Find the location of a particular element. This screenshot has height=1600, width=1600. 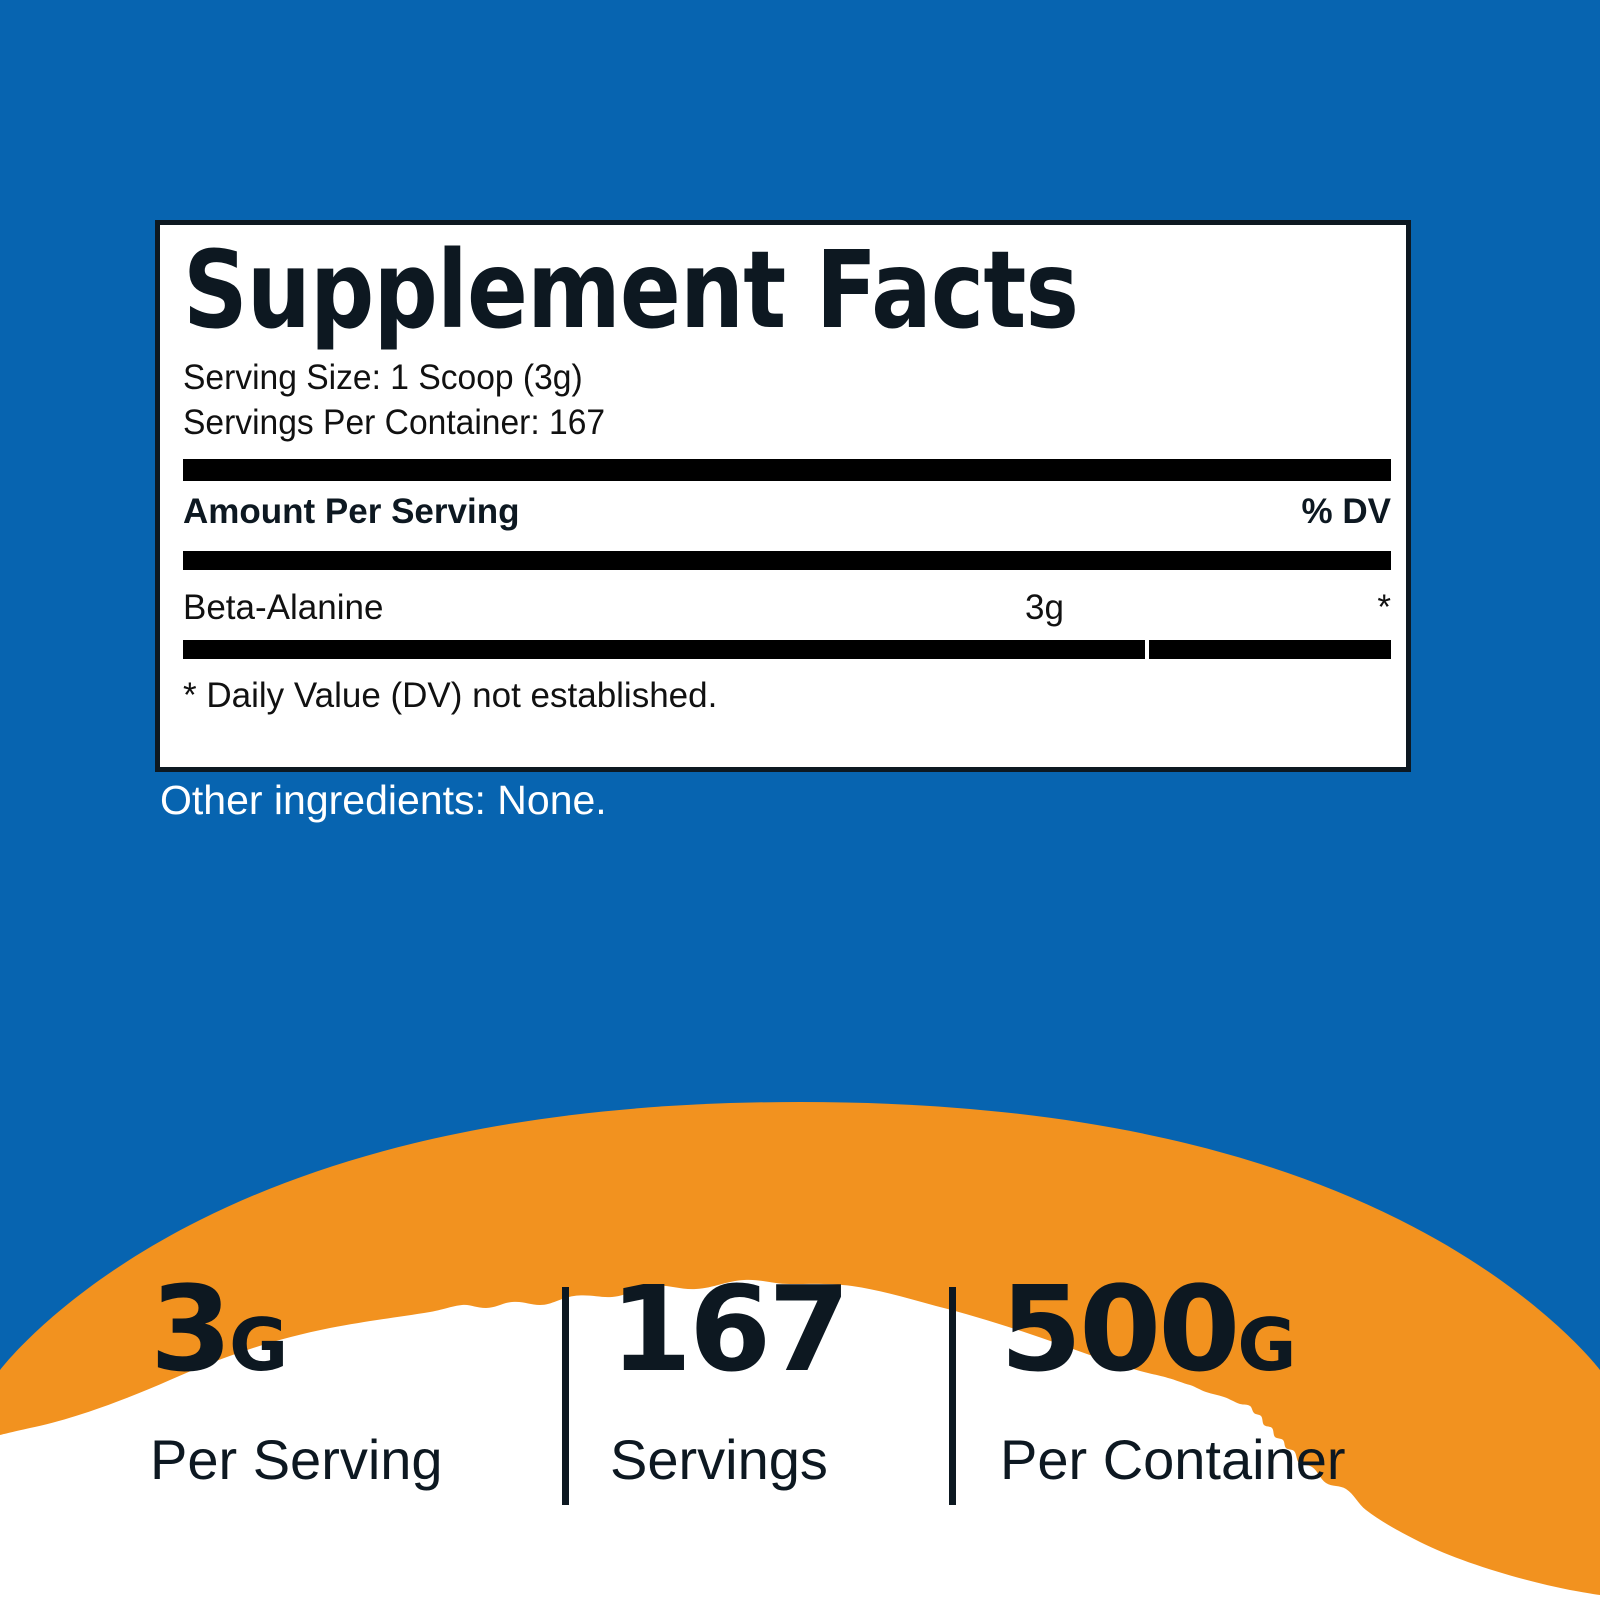

rule-segment-left is located at coordinates (664, 650).